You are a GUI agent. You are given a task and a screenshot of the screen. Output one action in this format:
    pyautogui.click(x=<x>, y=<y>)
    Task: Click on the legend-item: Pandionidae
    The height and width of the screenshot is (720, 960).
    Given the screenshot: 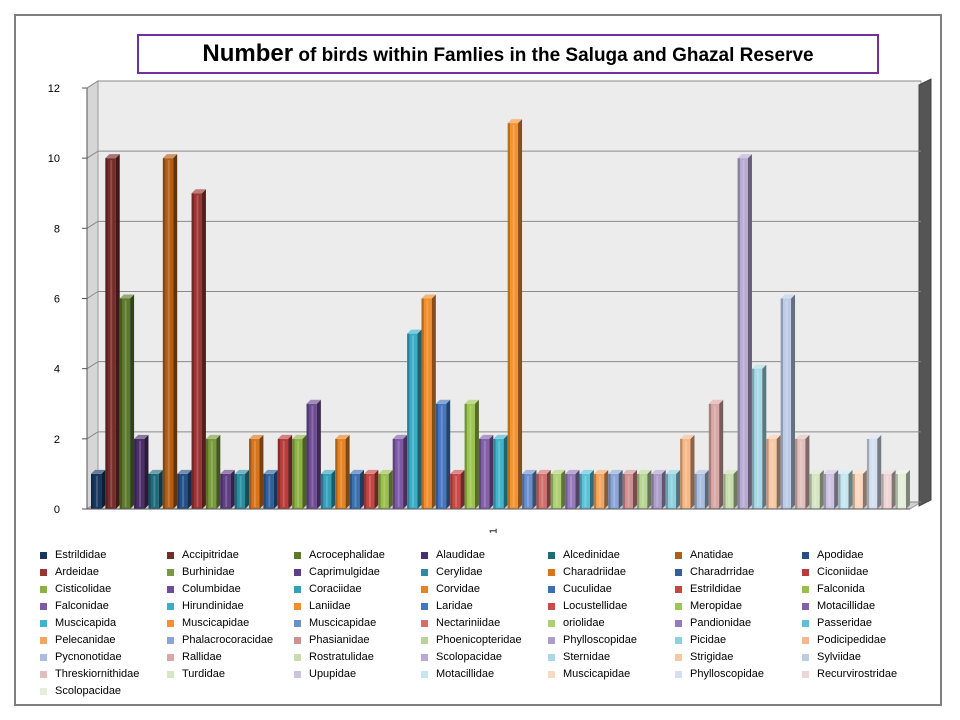 What is the action you would take?
    pyautogui.click(x=738, y=623)
    